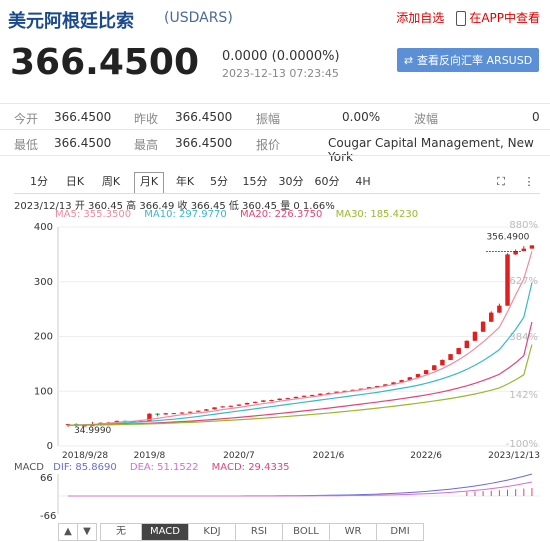  What do you see at coordinates (275, 155) in the screenshot?
I see `stats-divider` at bounding box center [275, 155].